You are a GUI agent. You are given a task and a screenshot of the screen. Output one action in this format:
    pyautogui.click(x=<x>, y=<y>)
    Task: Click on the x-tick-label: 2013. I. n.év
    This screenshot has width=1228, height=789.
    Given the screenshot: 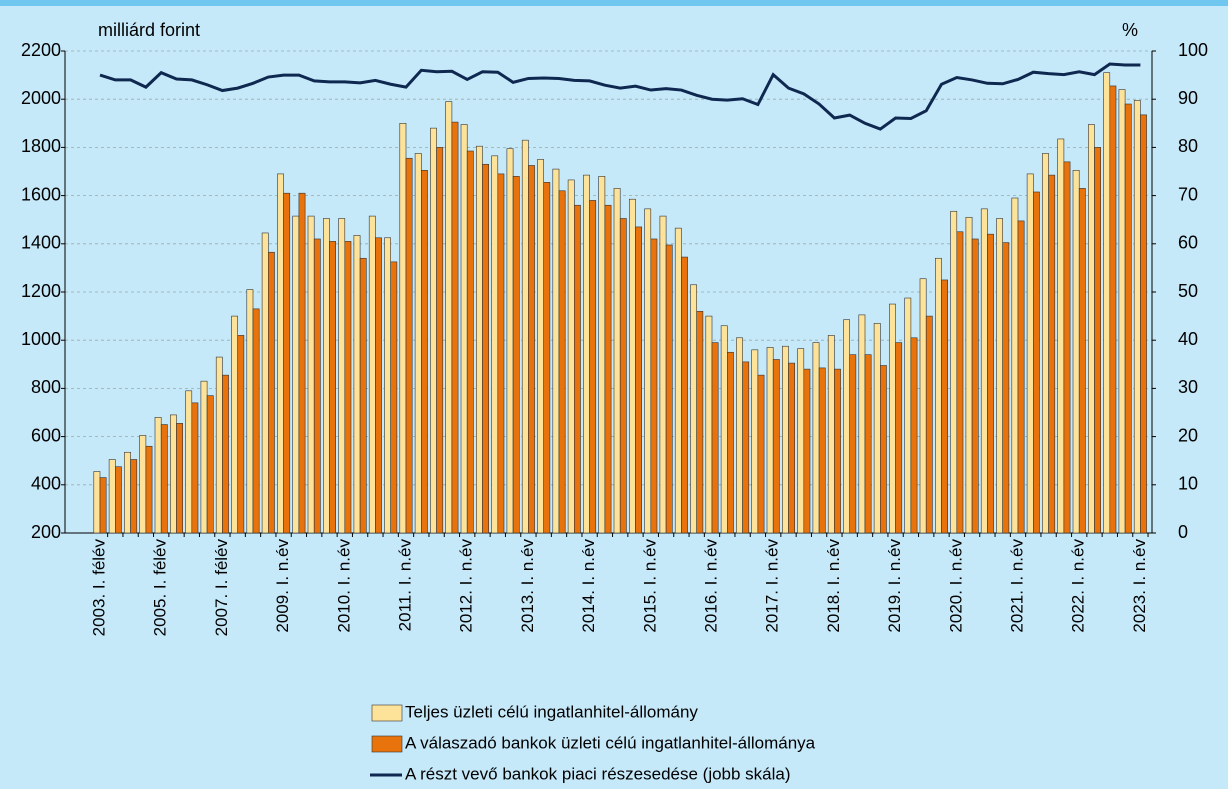 What is the action you would take?
    pyautogui.click(x=527, y=586)
    